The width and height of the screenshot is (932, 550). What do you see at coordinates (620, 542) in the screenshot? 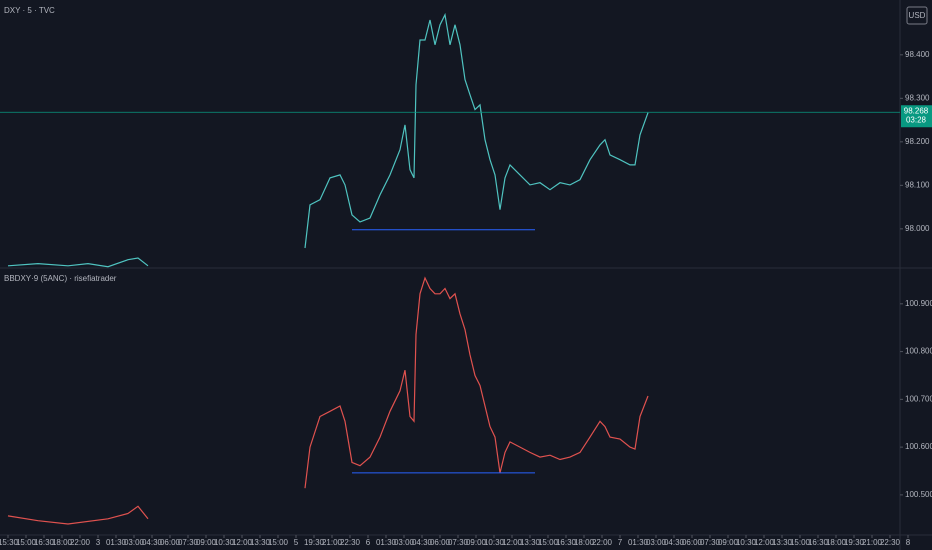
I see `x-tick-label: 7` at bounding box center [620, 542].